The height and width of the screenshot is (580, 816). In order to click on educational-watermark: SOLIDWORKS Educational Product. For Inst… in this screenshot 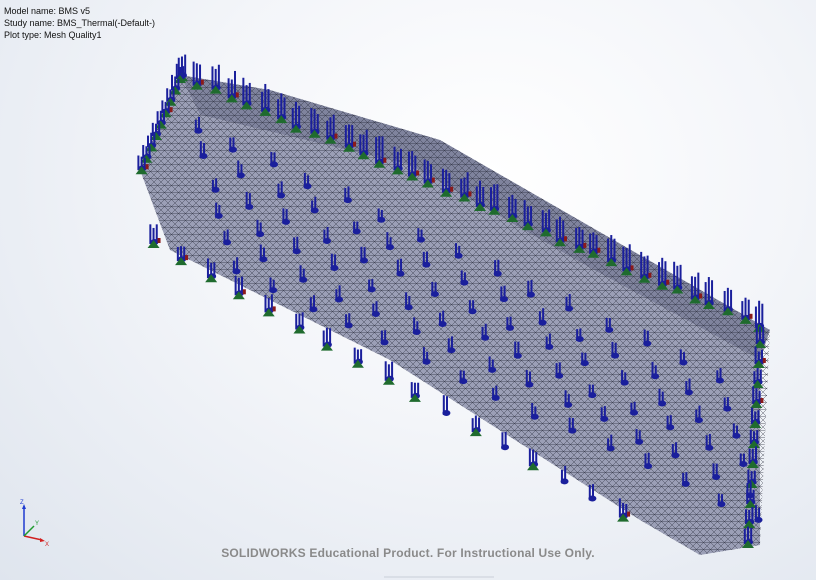, I will do `click(408, 553)`.